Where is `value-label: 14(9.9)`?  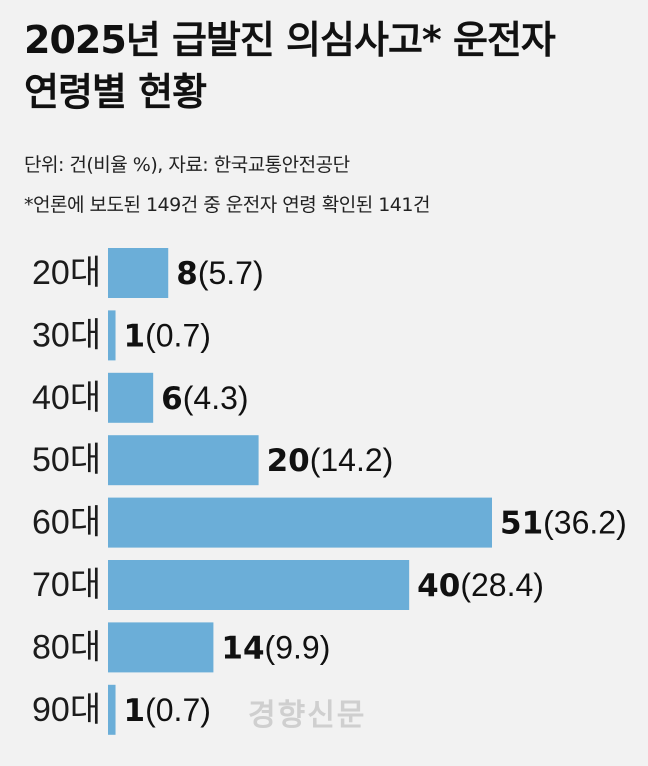
value-label: 14(9.9) is located at coordinates (275, 647).